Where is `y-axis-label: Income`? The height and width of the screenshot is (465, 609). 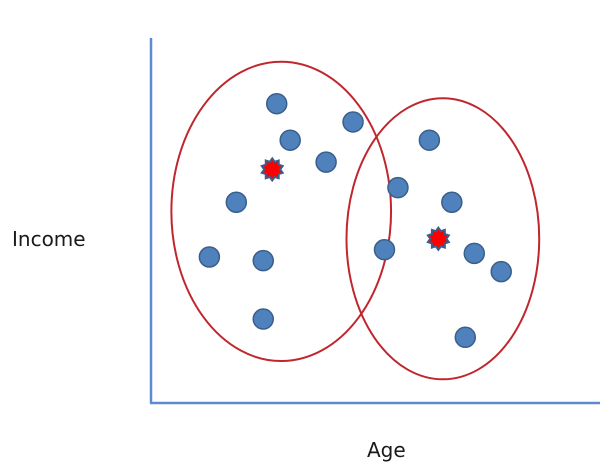 y-axis-label: Income is located at coordinates (49, 239).